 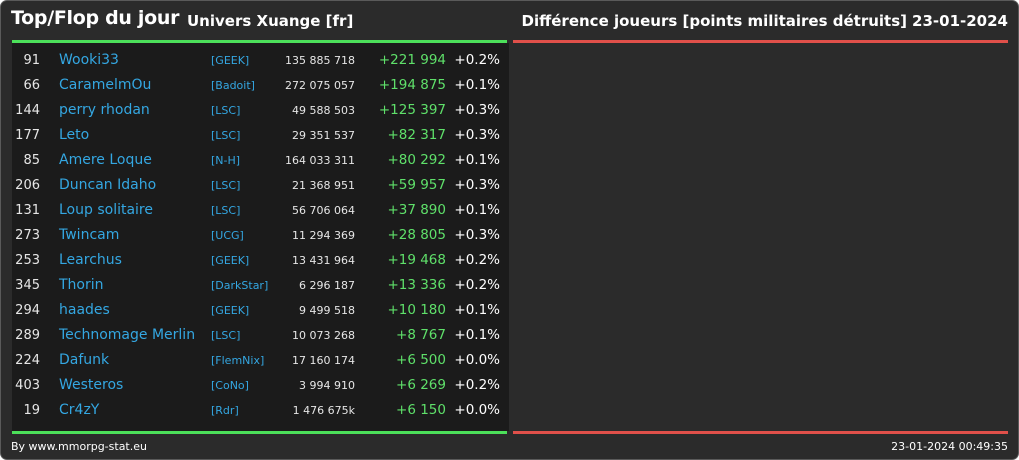 What do you see at coordinates (108, 185) in the screenshot?
I see `player-name-link: Duncan Idaho` at bounding box center [108, 185].